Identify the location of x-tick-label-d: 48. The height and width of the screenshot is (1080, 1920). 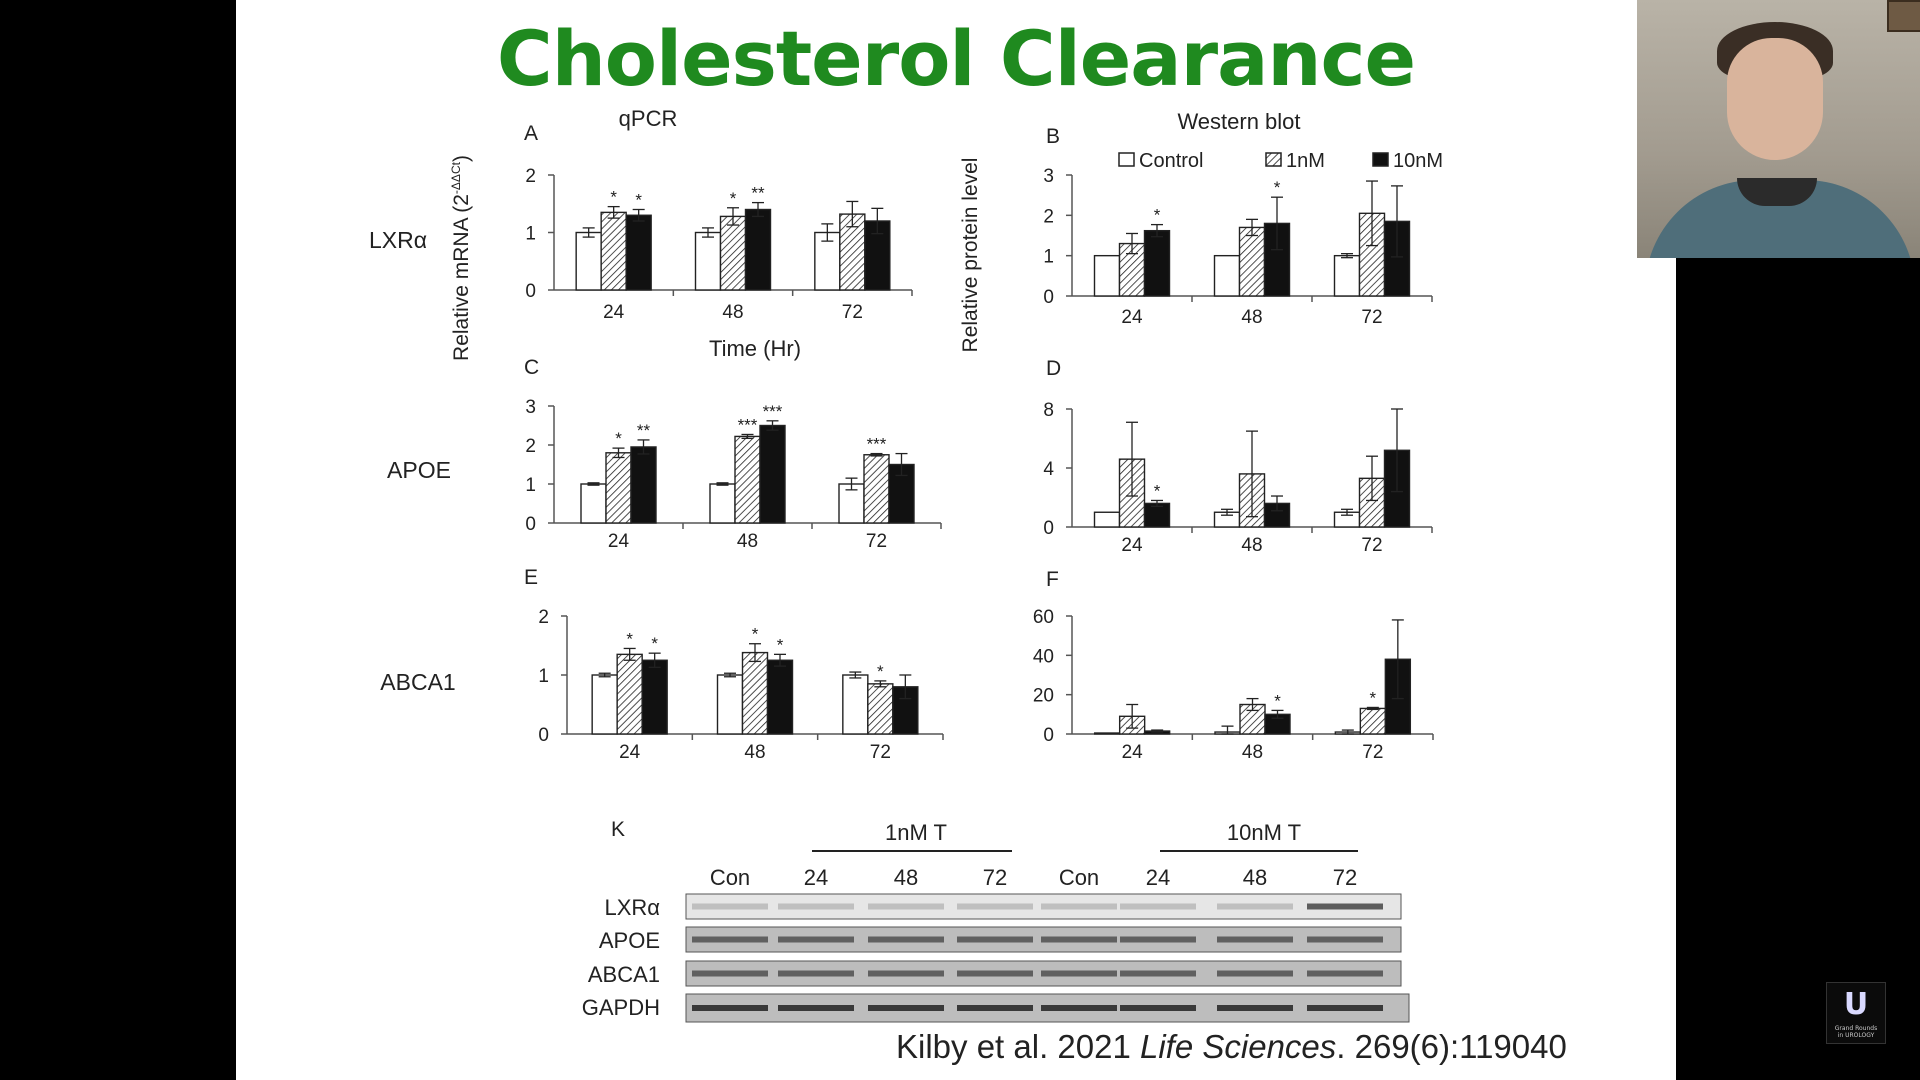
(1251, 545).